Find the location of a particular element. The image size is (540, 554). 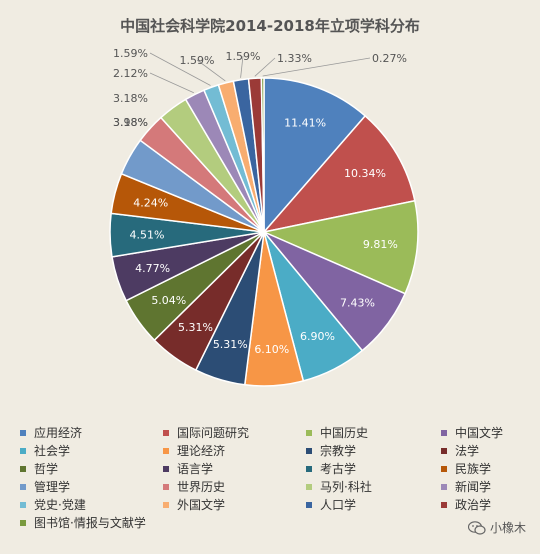

legend-label: 图书馆·情报与文献学 is located at coordinates (90, 523).